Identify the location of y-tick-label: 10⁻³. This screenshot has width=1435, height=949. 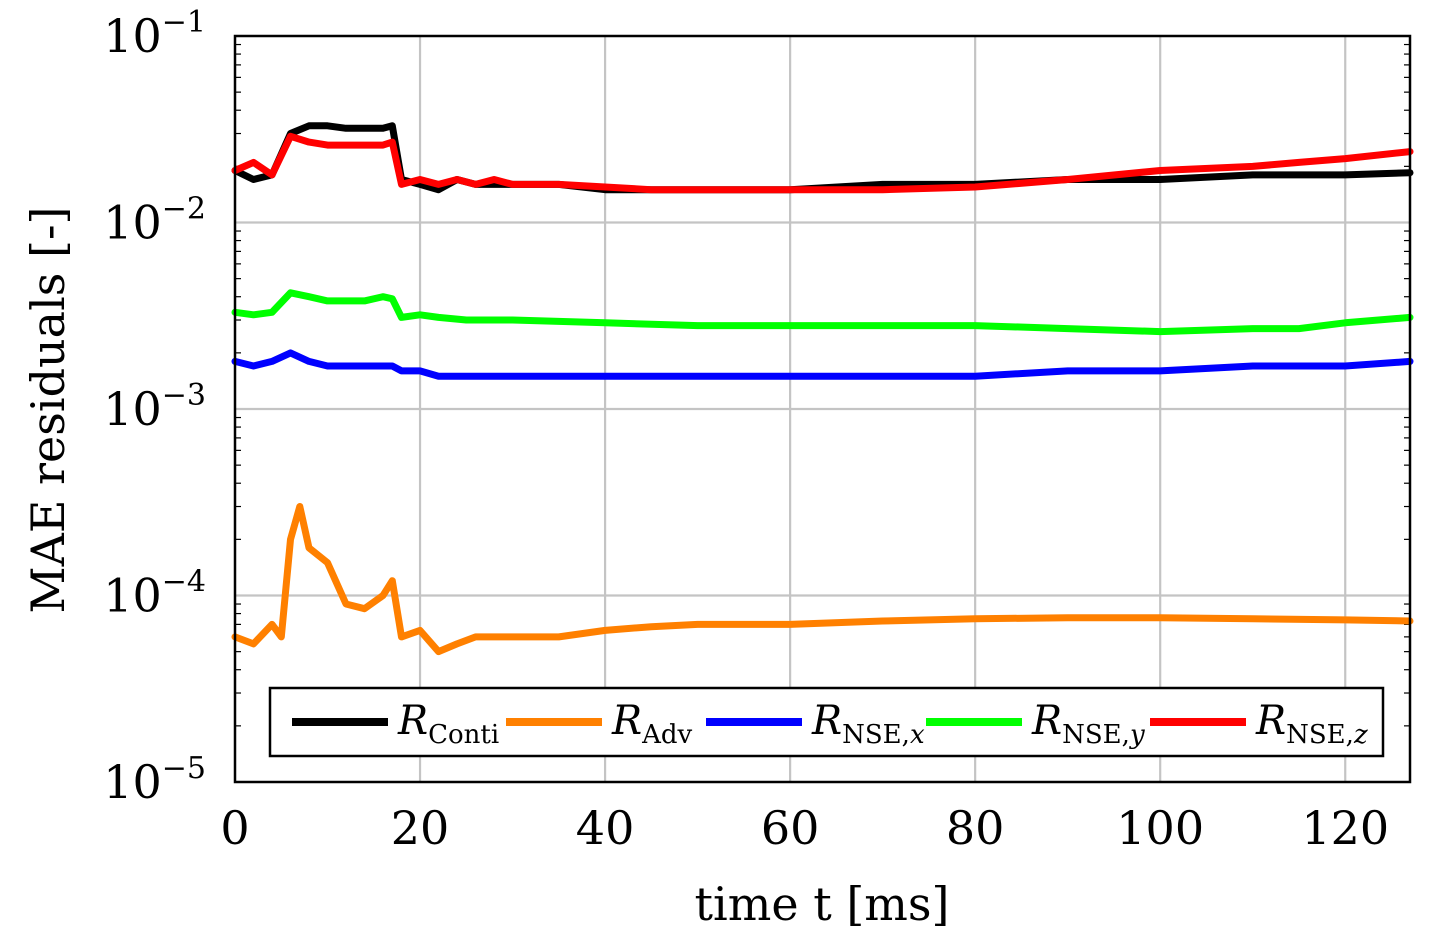
(154, 407).